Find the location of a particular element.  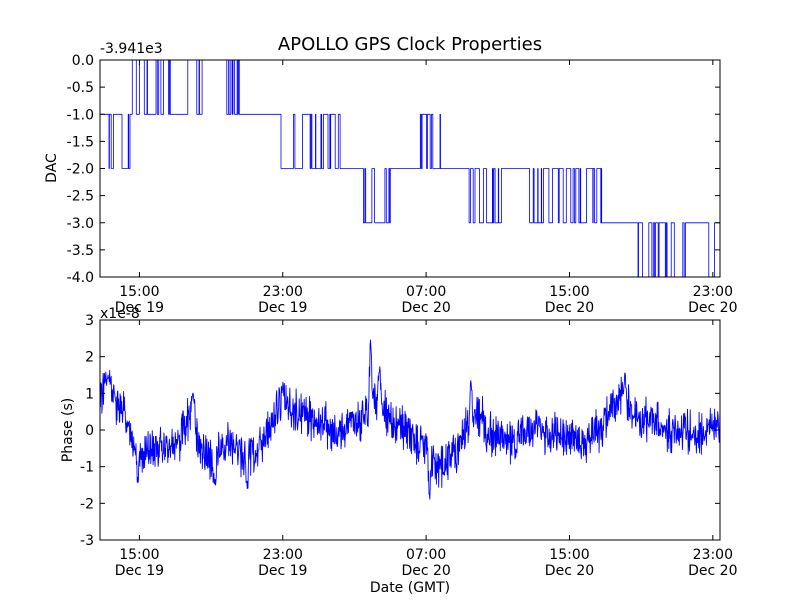

bottom-axis-offset-label: x1e-8 is located at coordinates (120, 314).